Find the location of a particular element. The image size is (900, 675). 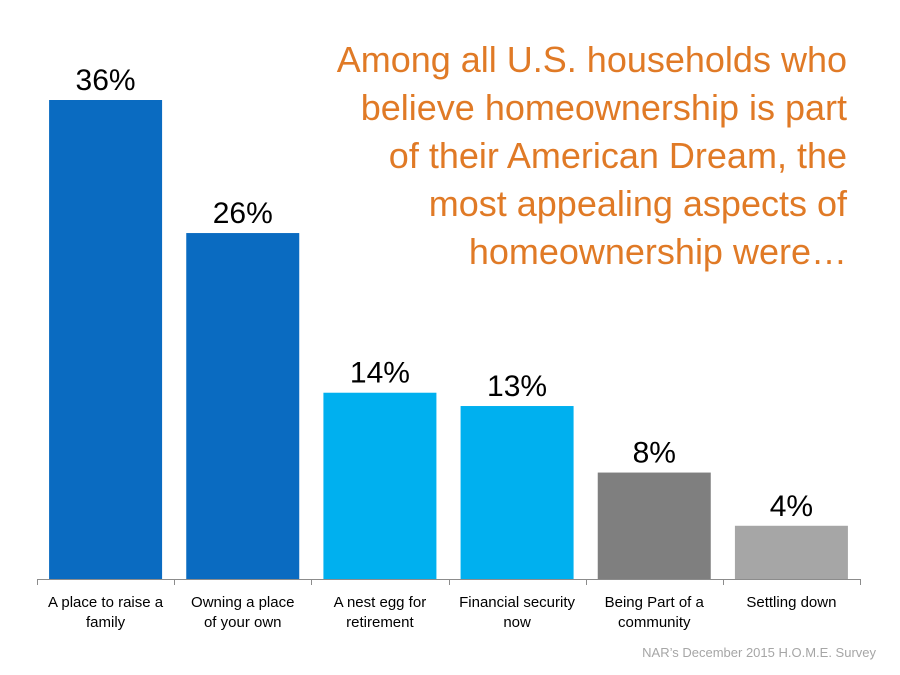

chart-title-line: most appealing aspects of is located at coordinates (637, 203).